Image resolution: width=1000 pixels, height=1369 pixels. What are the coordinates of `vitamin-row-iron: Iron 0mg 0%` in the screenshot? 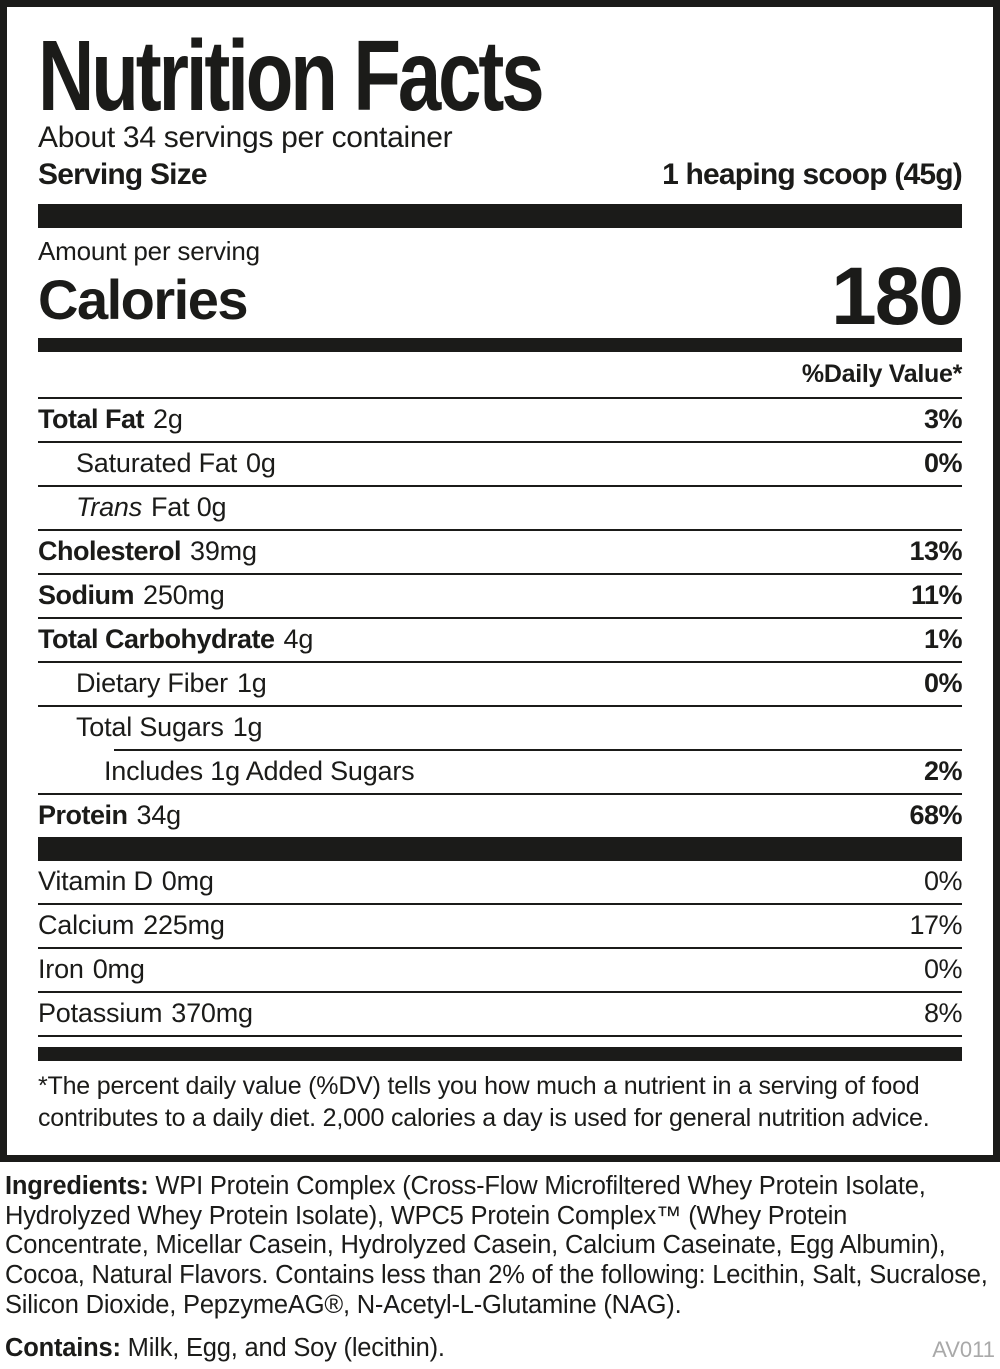 It's located at (500, 971).